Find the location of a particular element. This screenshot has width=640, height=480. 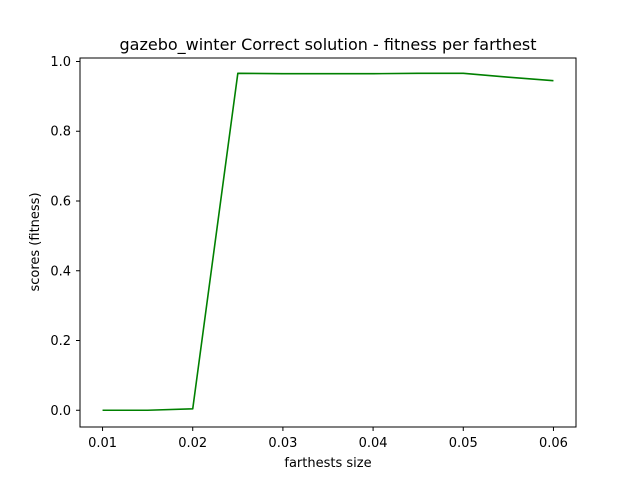

x-axis-label: farthests size is located at coordinates (327, 463).